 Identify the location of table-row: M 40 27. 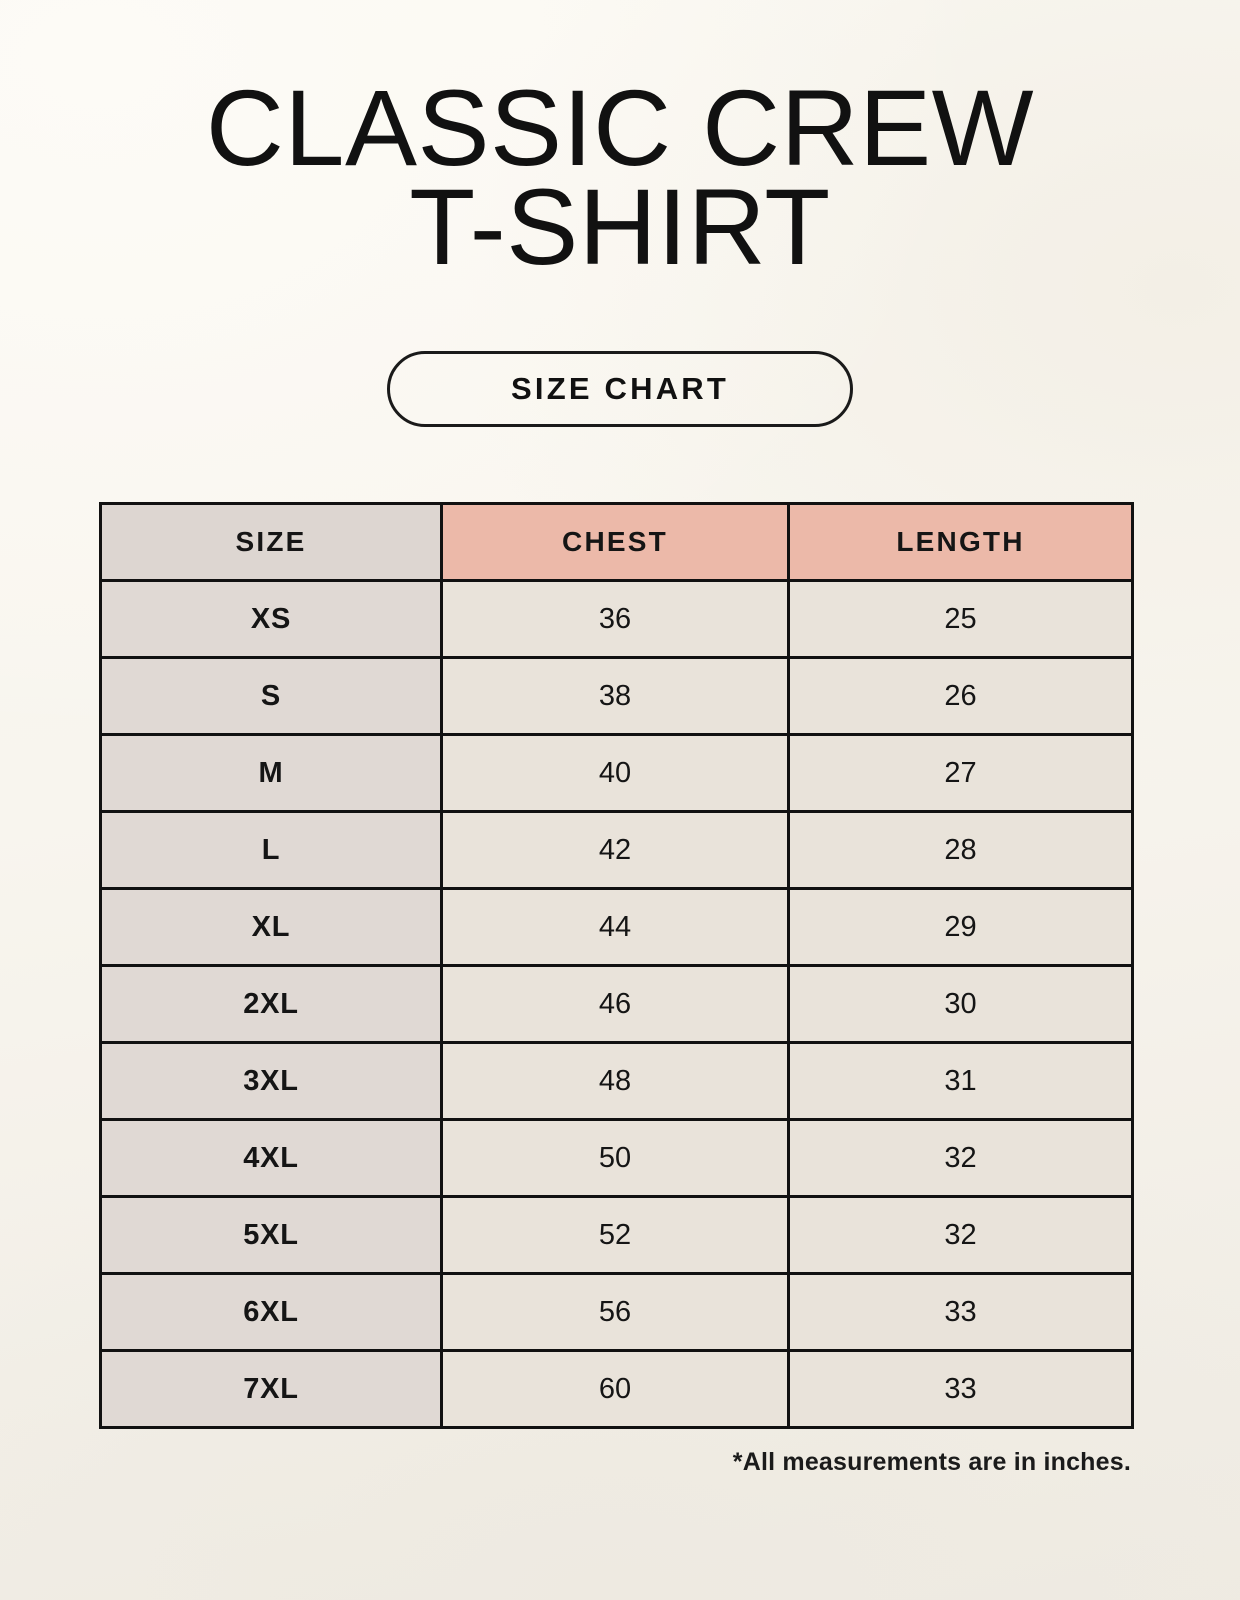
(616, 773).